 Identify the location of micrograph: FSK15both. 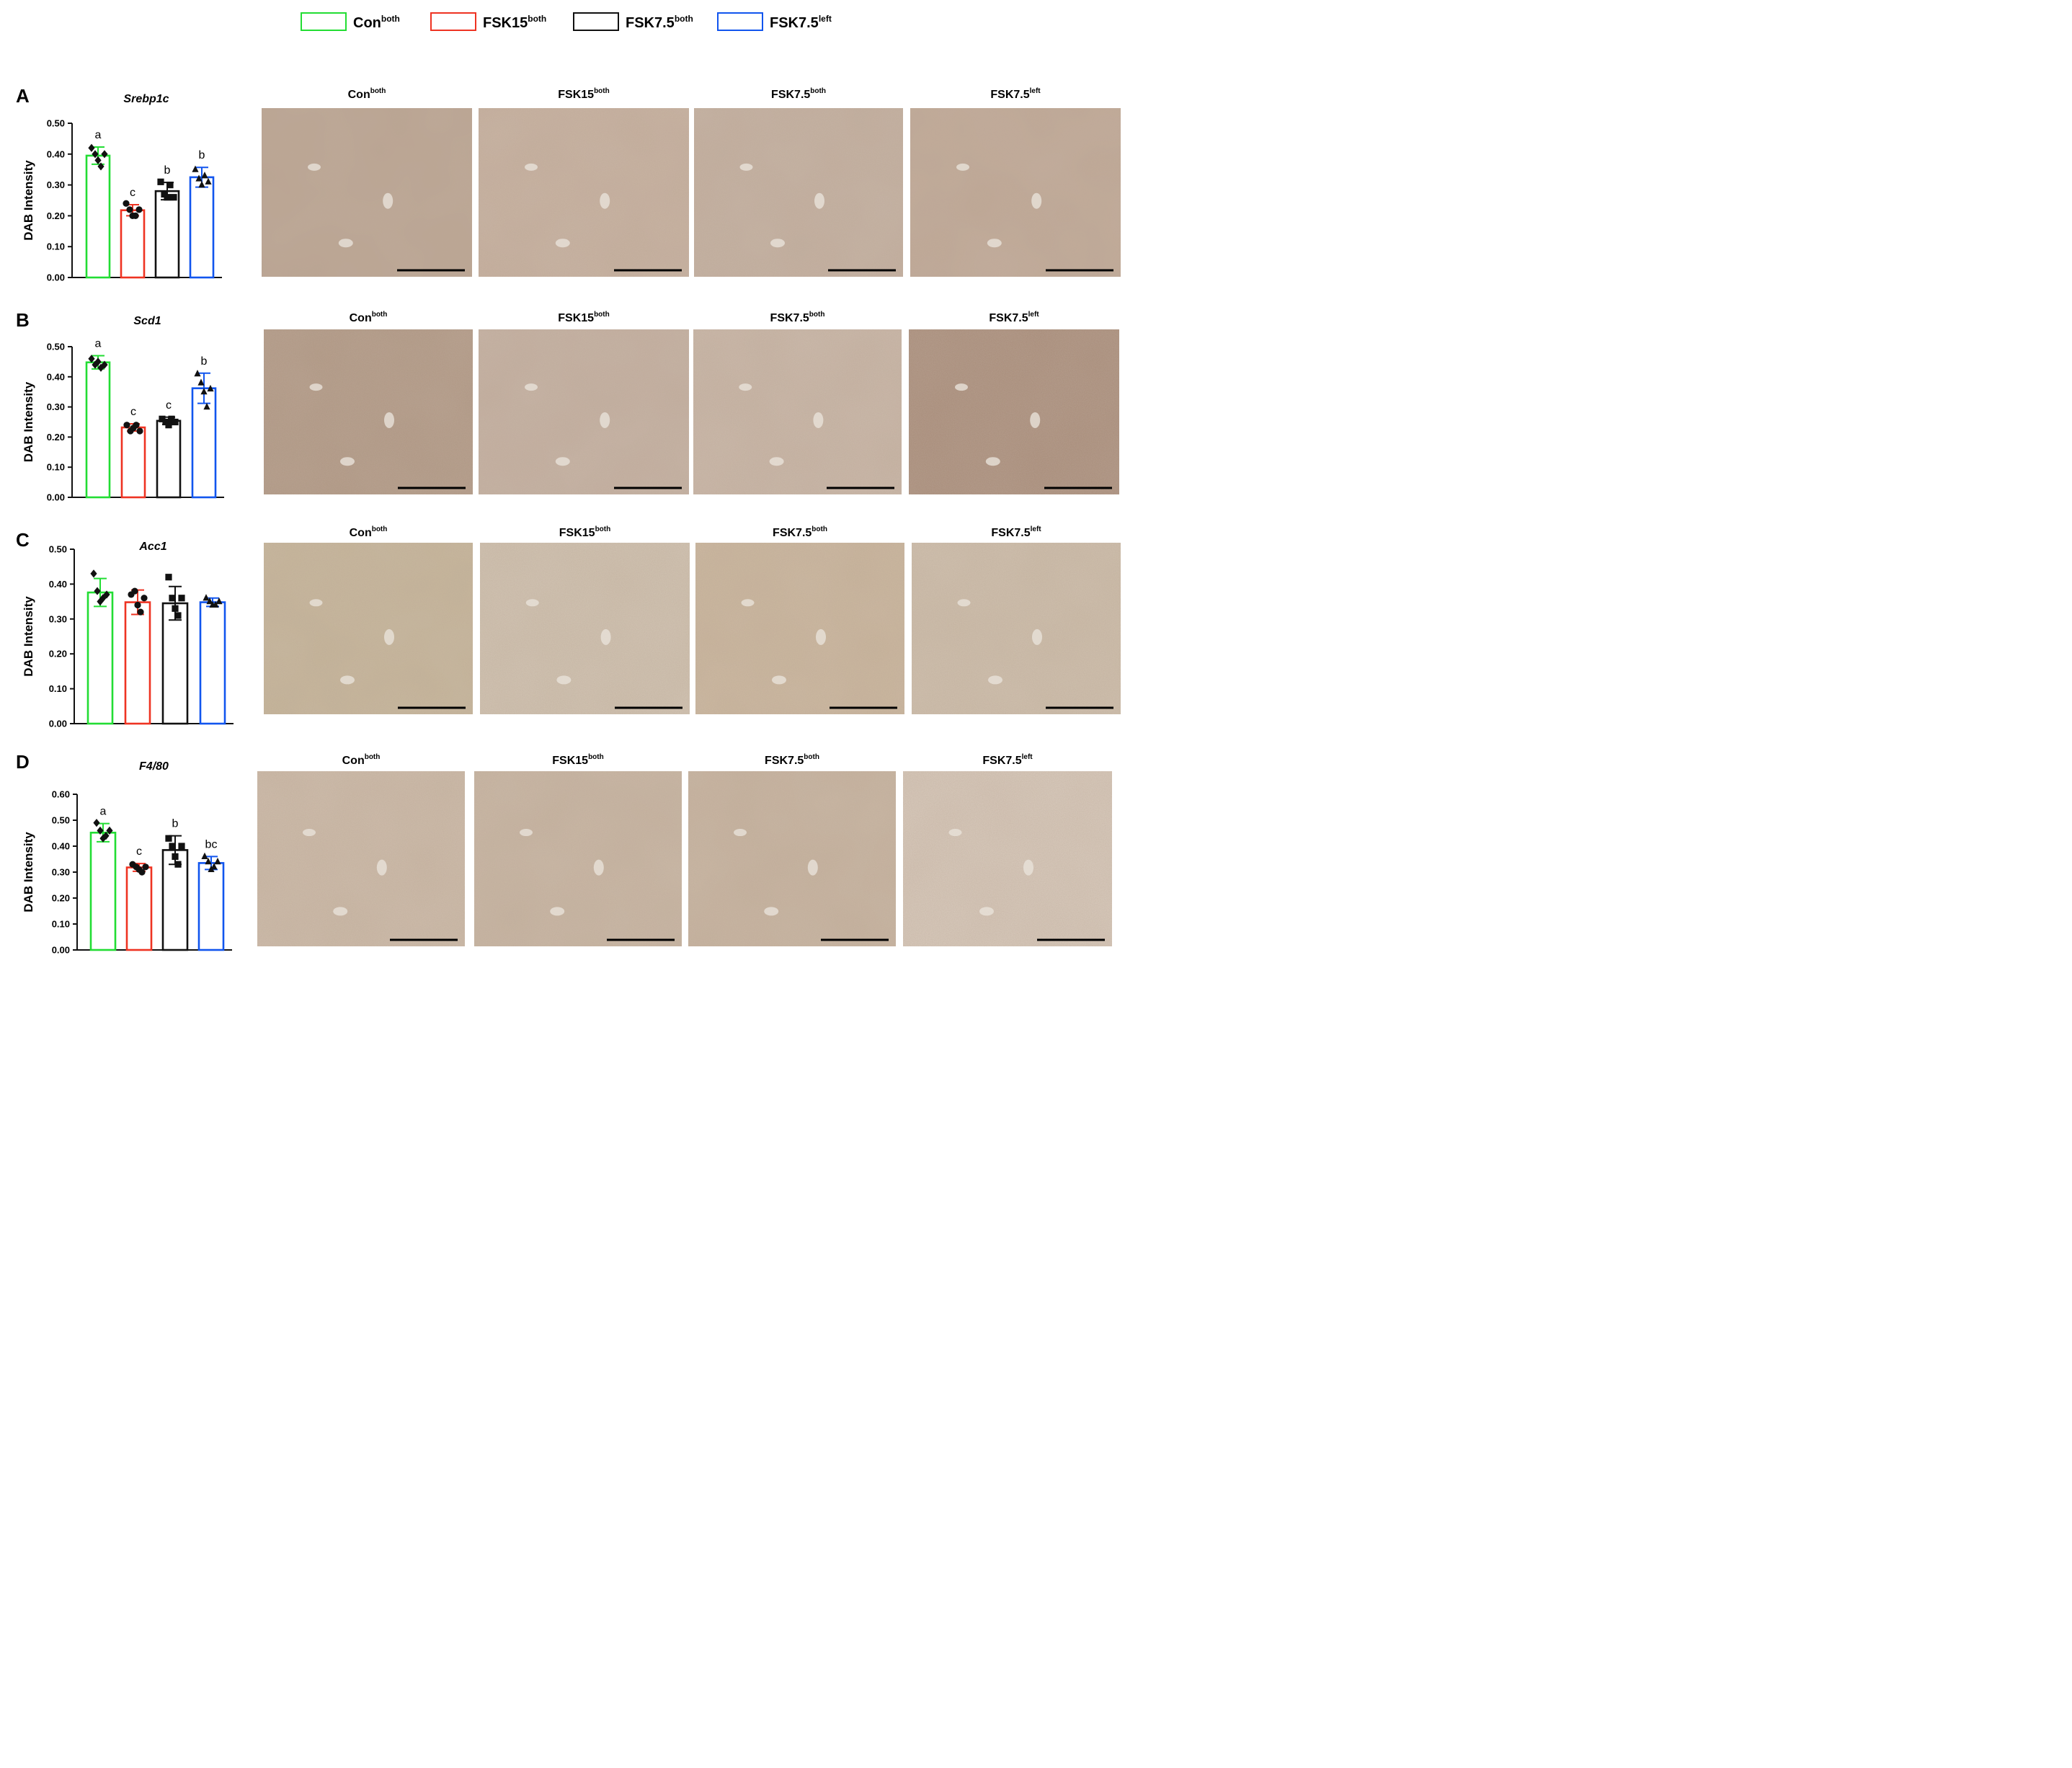
(585, 619).